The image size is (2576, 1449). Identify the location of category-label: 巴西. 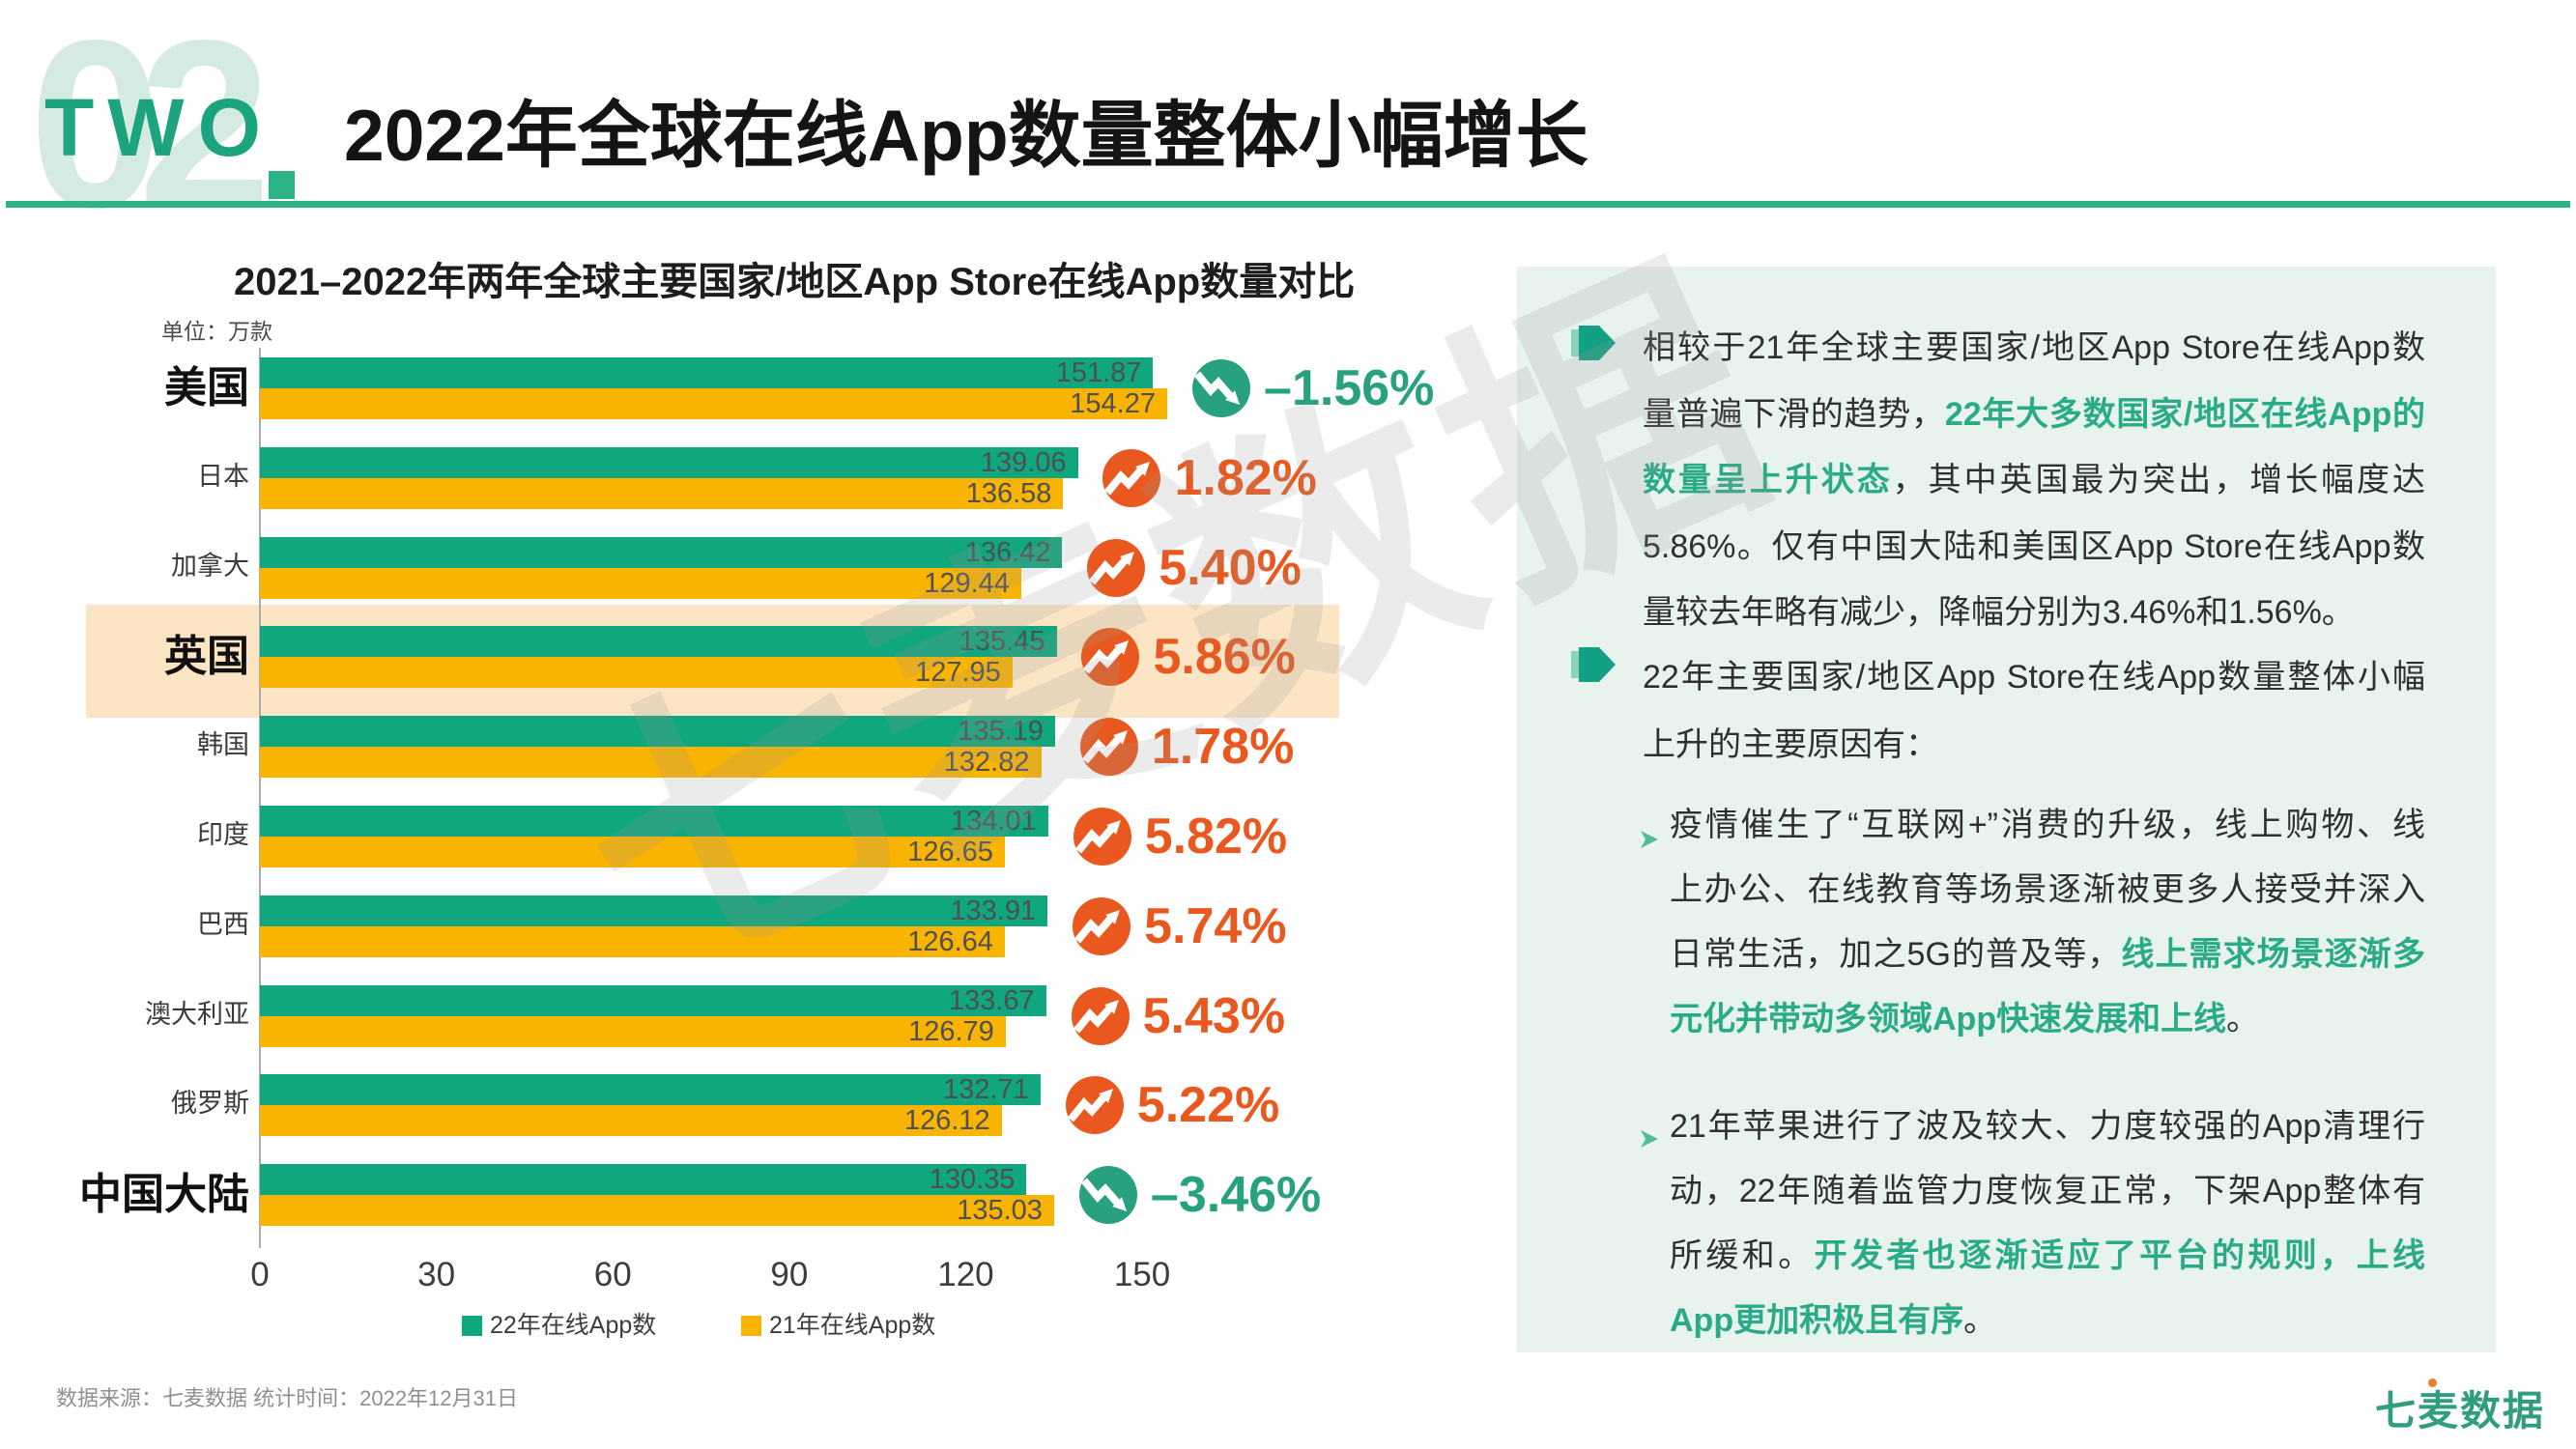
(223, 924).